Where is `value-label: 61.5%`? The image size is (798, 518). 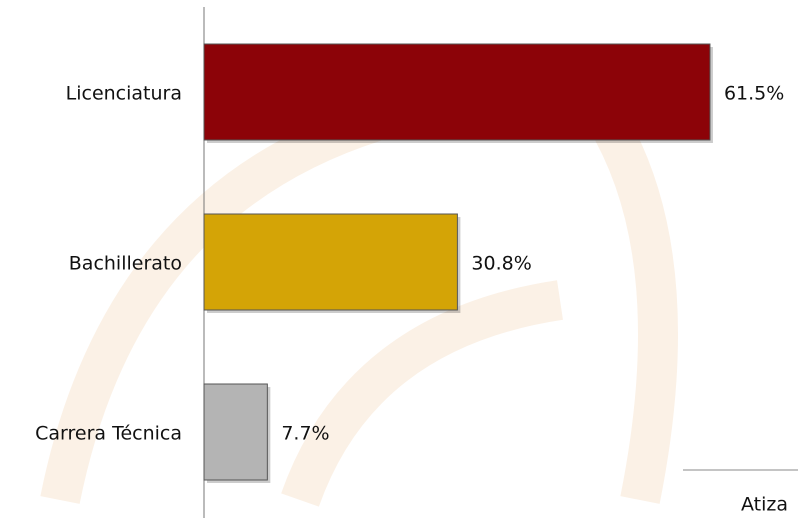 value-label: 61.5% is located at coordinates (754, 94).